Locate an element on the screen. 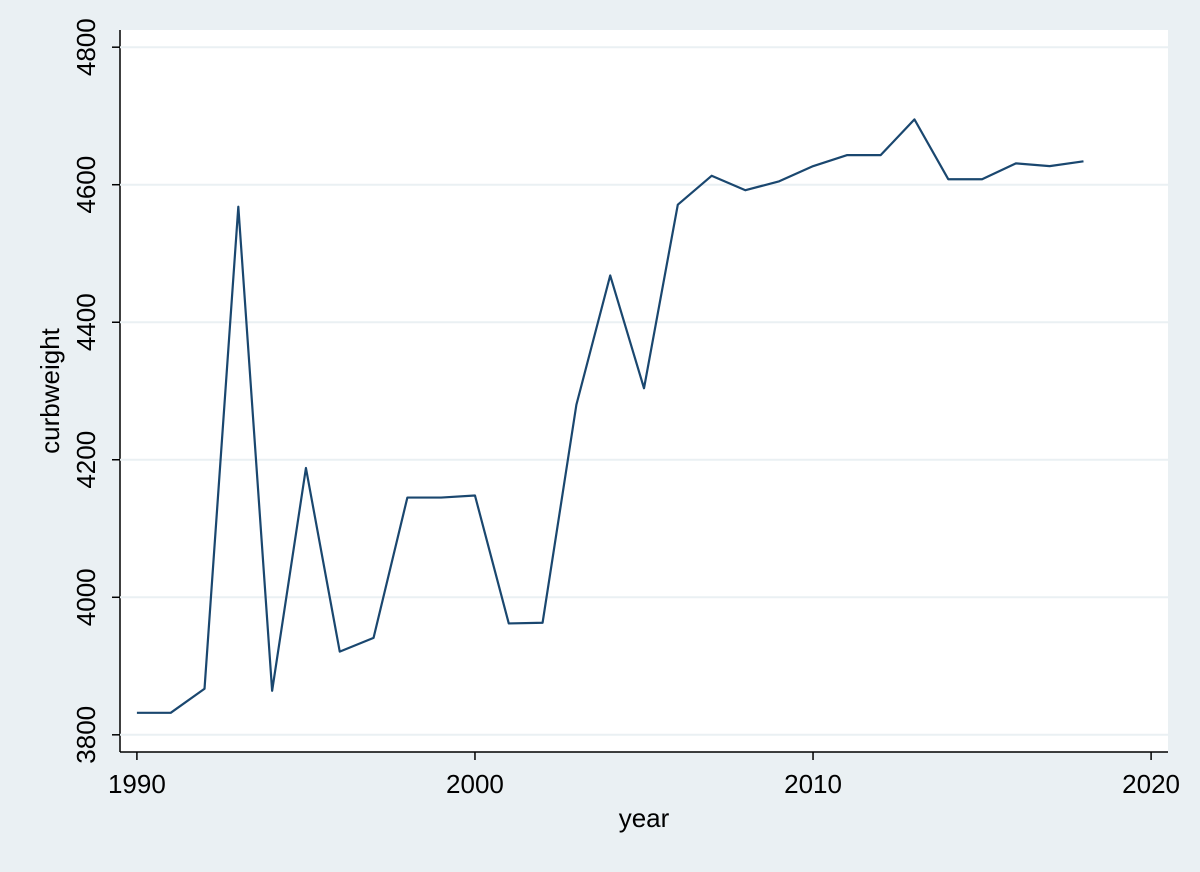  y-tick-label: 4200 is located at coordinates (86, 460).